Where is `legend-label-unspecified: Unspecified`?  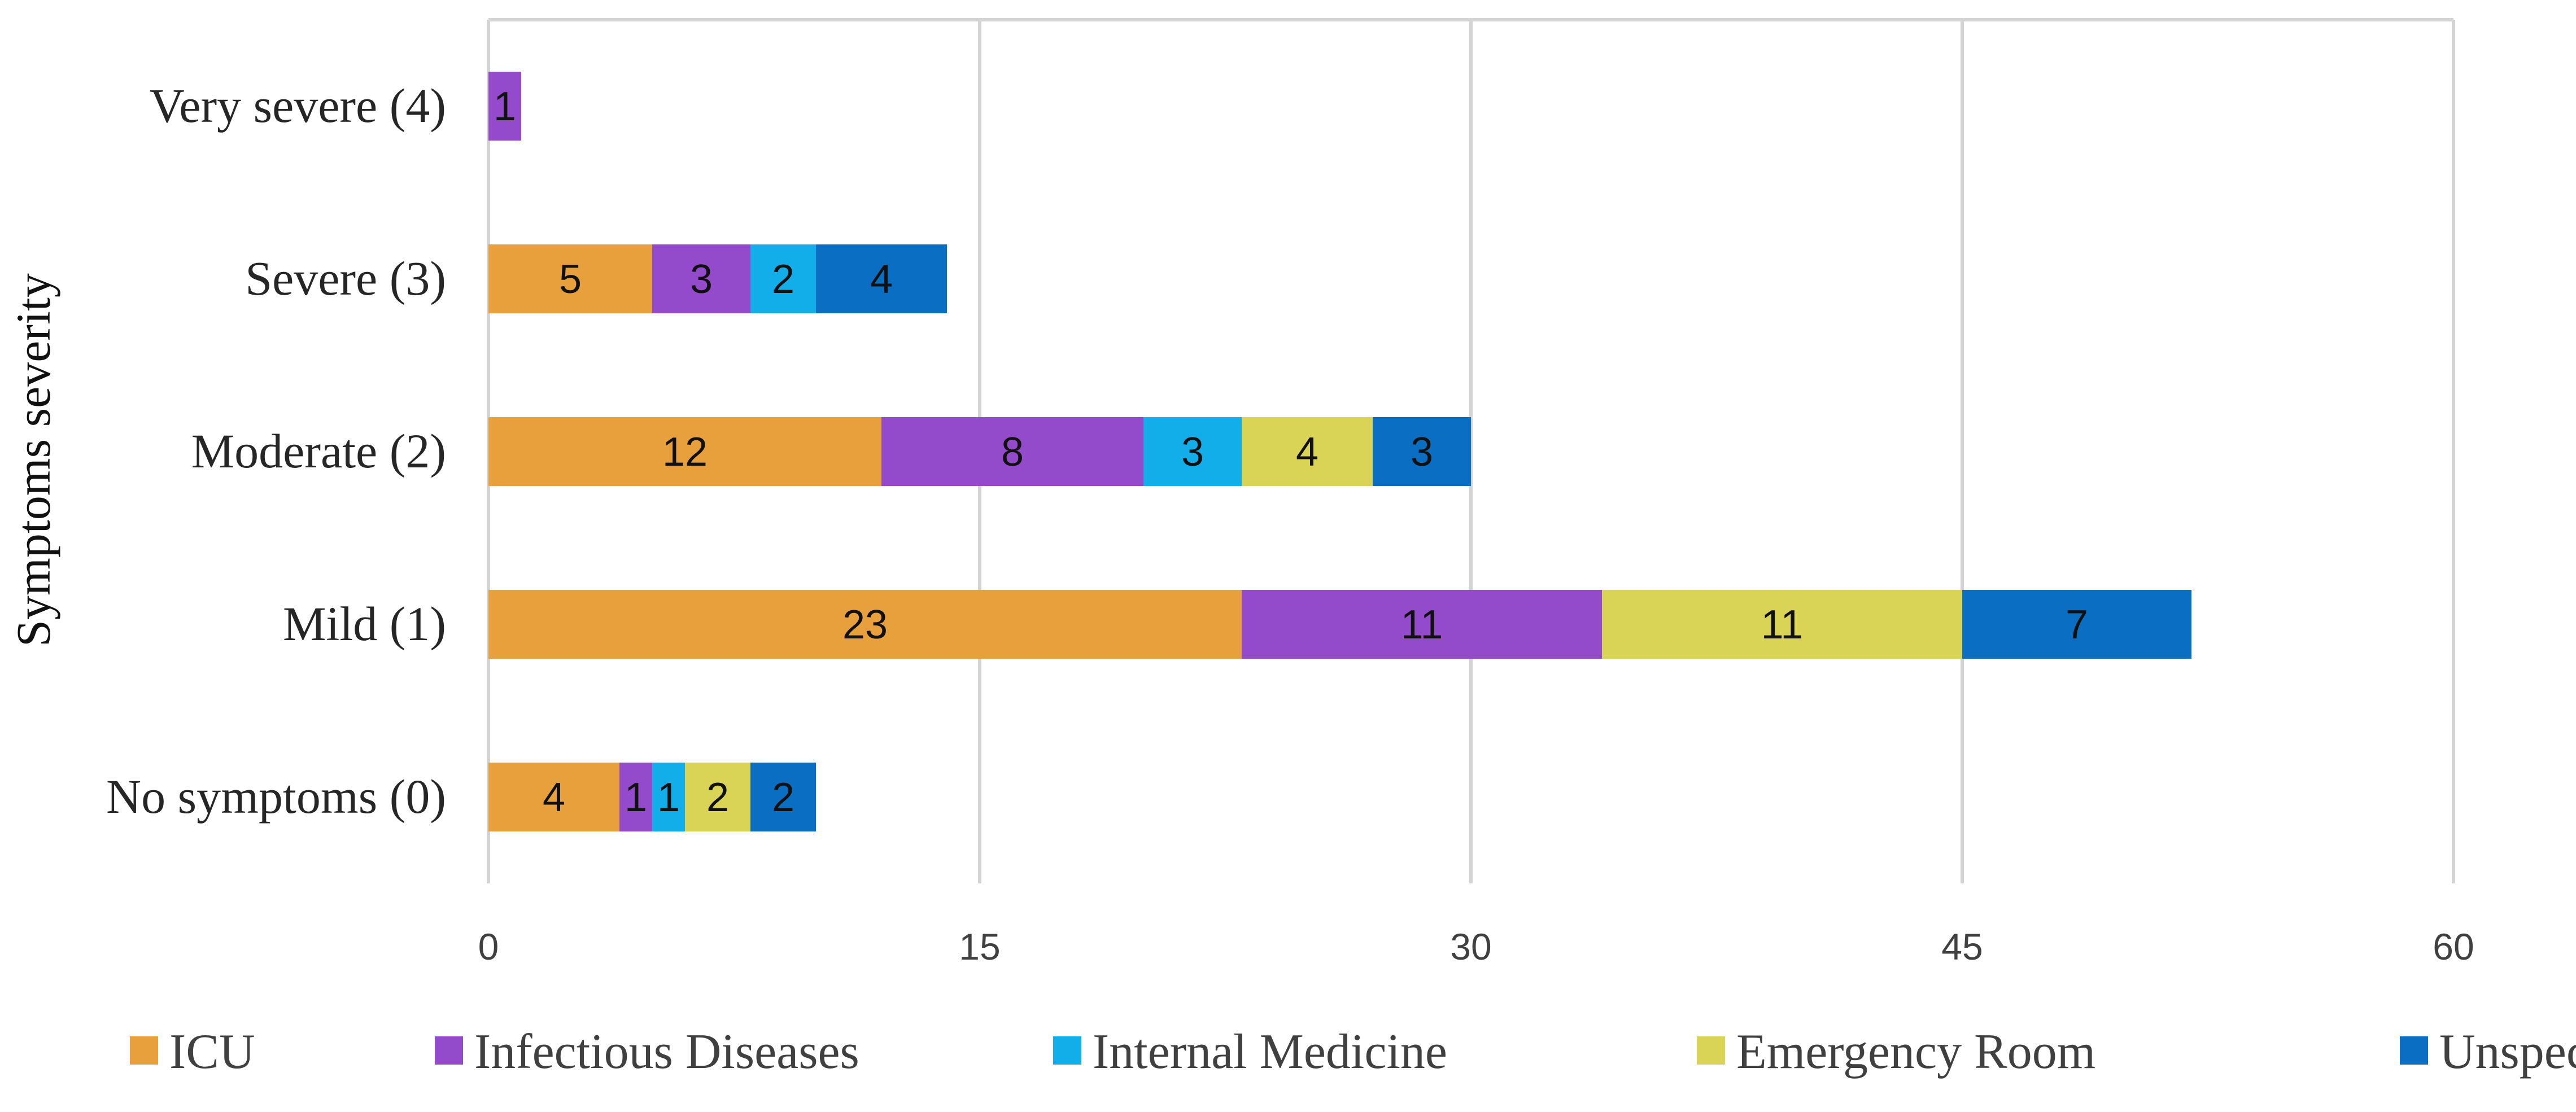
legend-label-unspecified: Unspecified is located at coordinates (2507, 1052).